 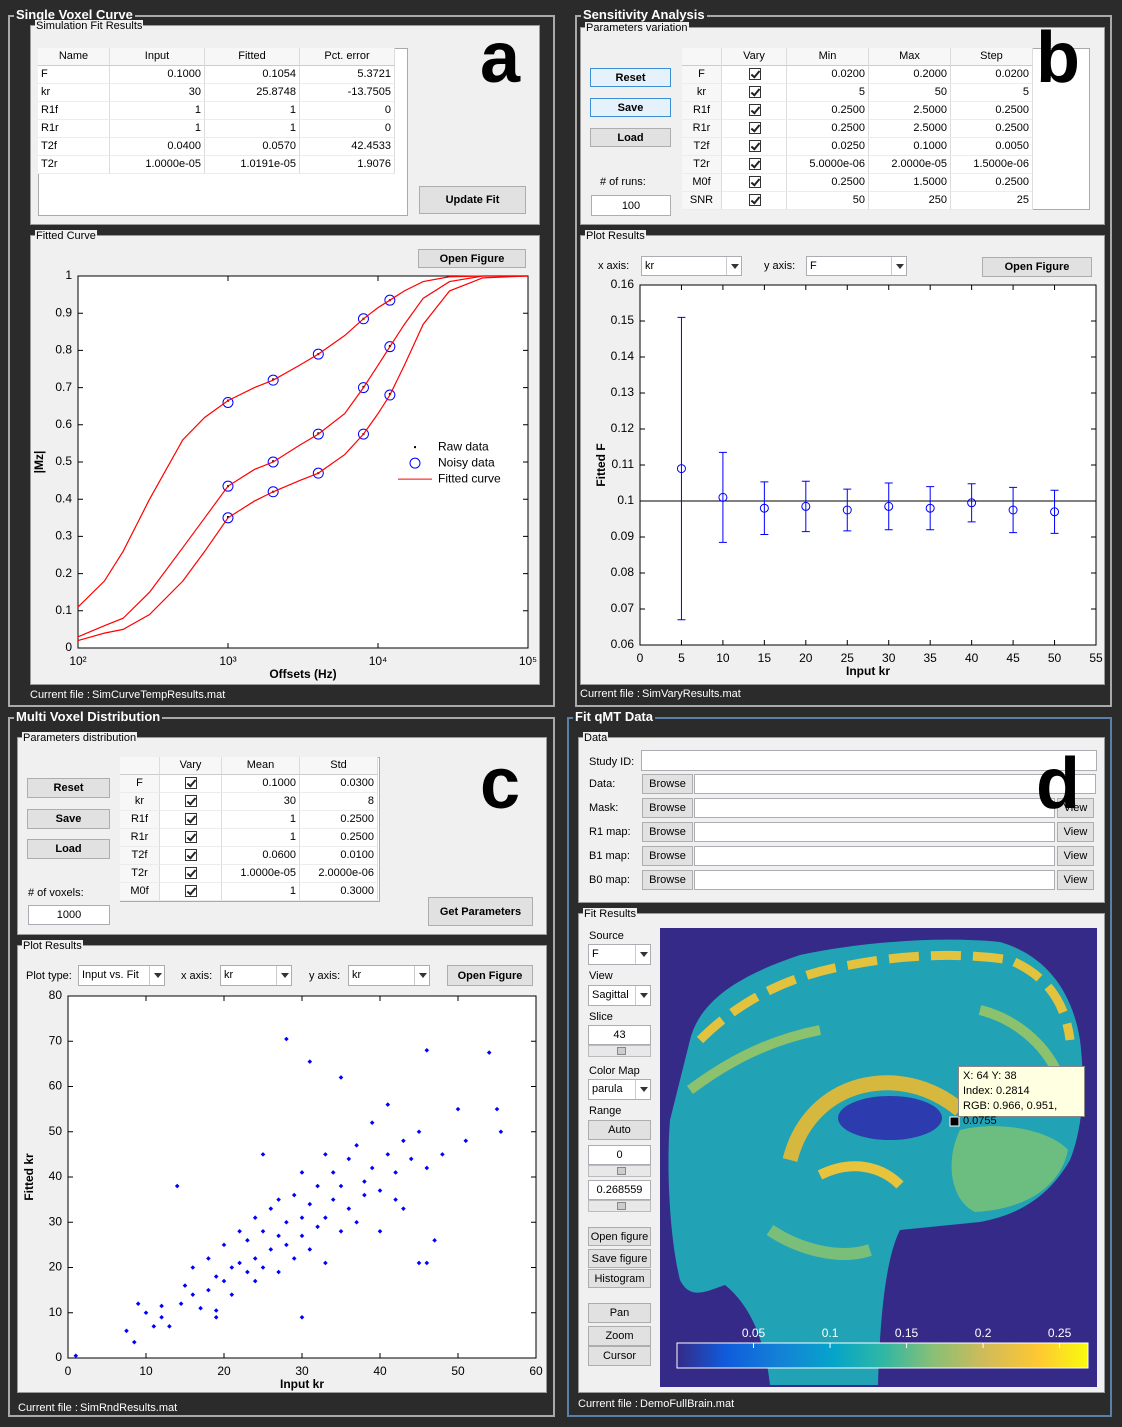 I want to click on button: Histogram, so click(x=619, y=1278).